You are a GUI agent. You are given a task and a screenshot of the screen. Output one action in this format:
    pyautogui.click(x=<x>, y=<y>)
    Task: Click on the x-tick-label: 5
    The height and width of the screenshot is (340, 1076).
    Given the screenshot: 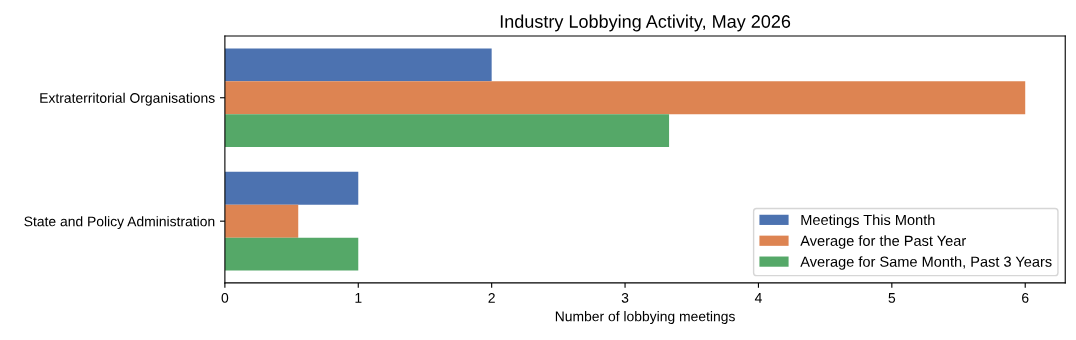 What is the action you would take?
    pyautogui.click(x=892, y=298)
    